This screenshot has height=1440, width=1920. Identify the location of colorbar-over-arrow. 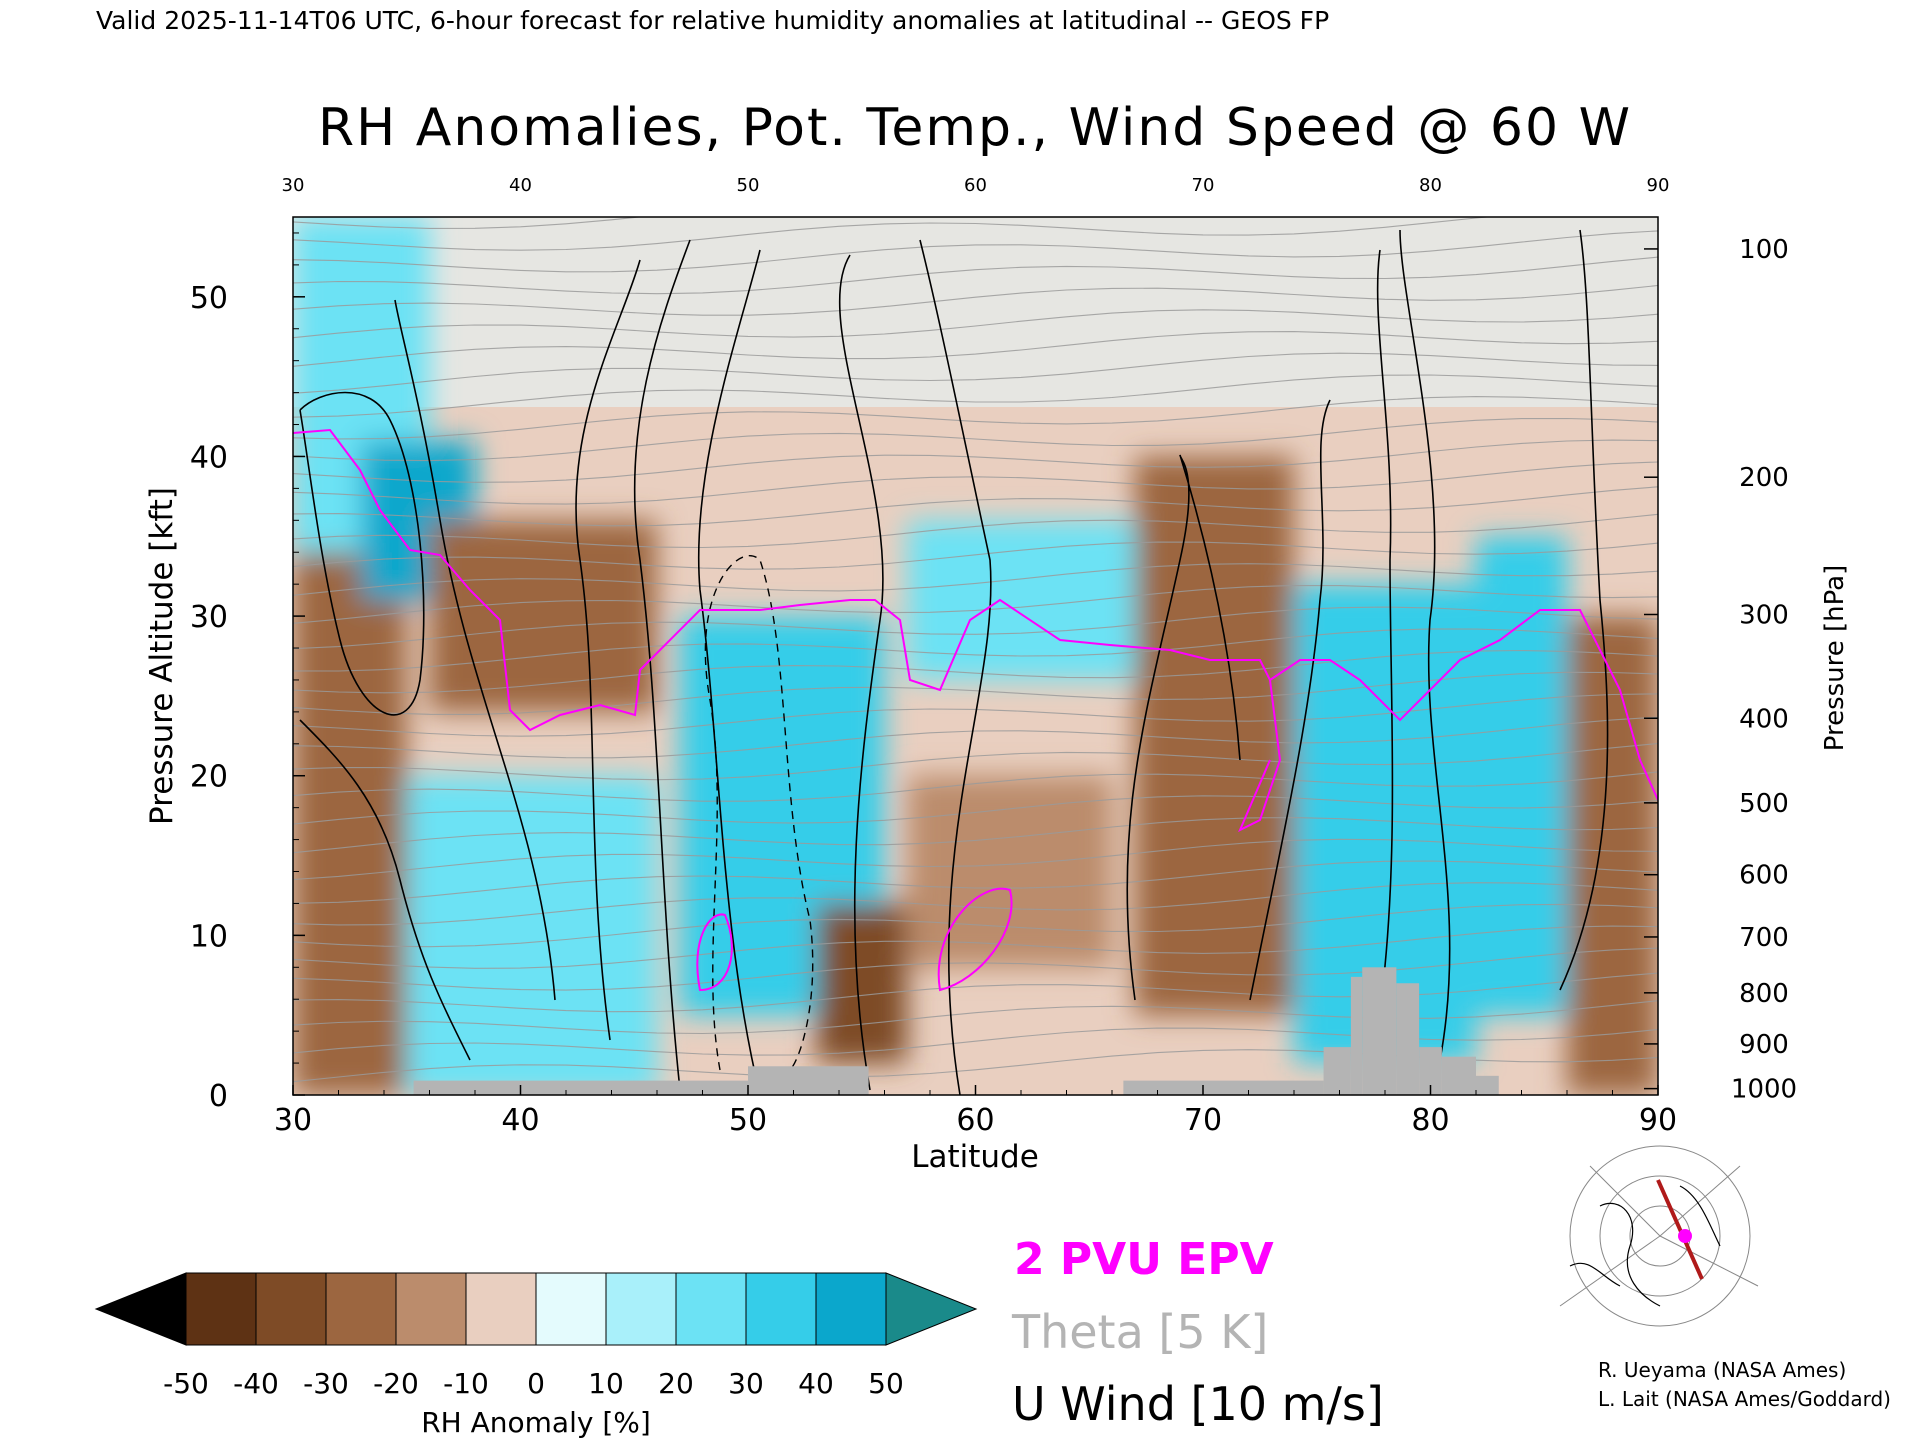
(931, 1309).